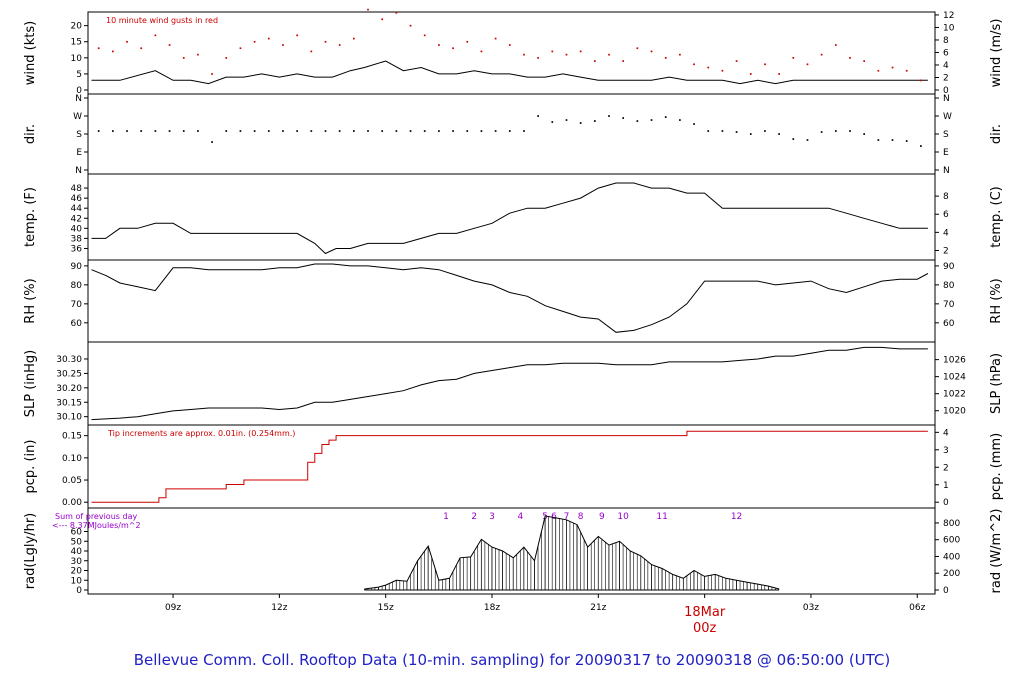  Describe the element at coordinates (77, 572) in the screenshot. I see `left-tick-label-rad: 20` at that location.